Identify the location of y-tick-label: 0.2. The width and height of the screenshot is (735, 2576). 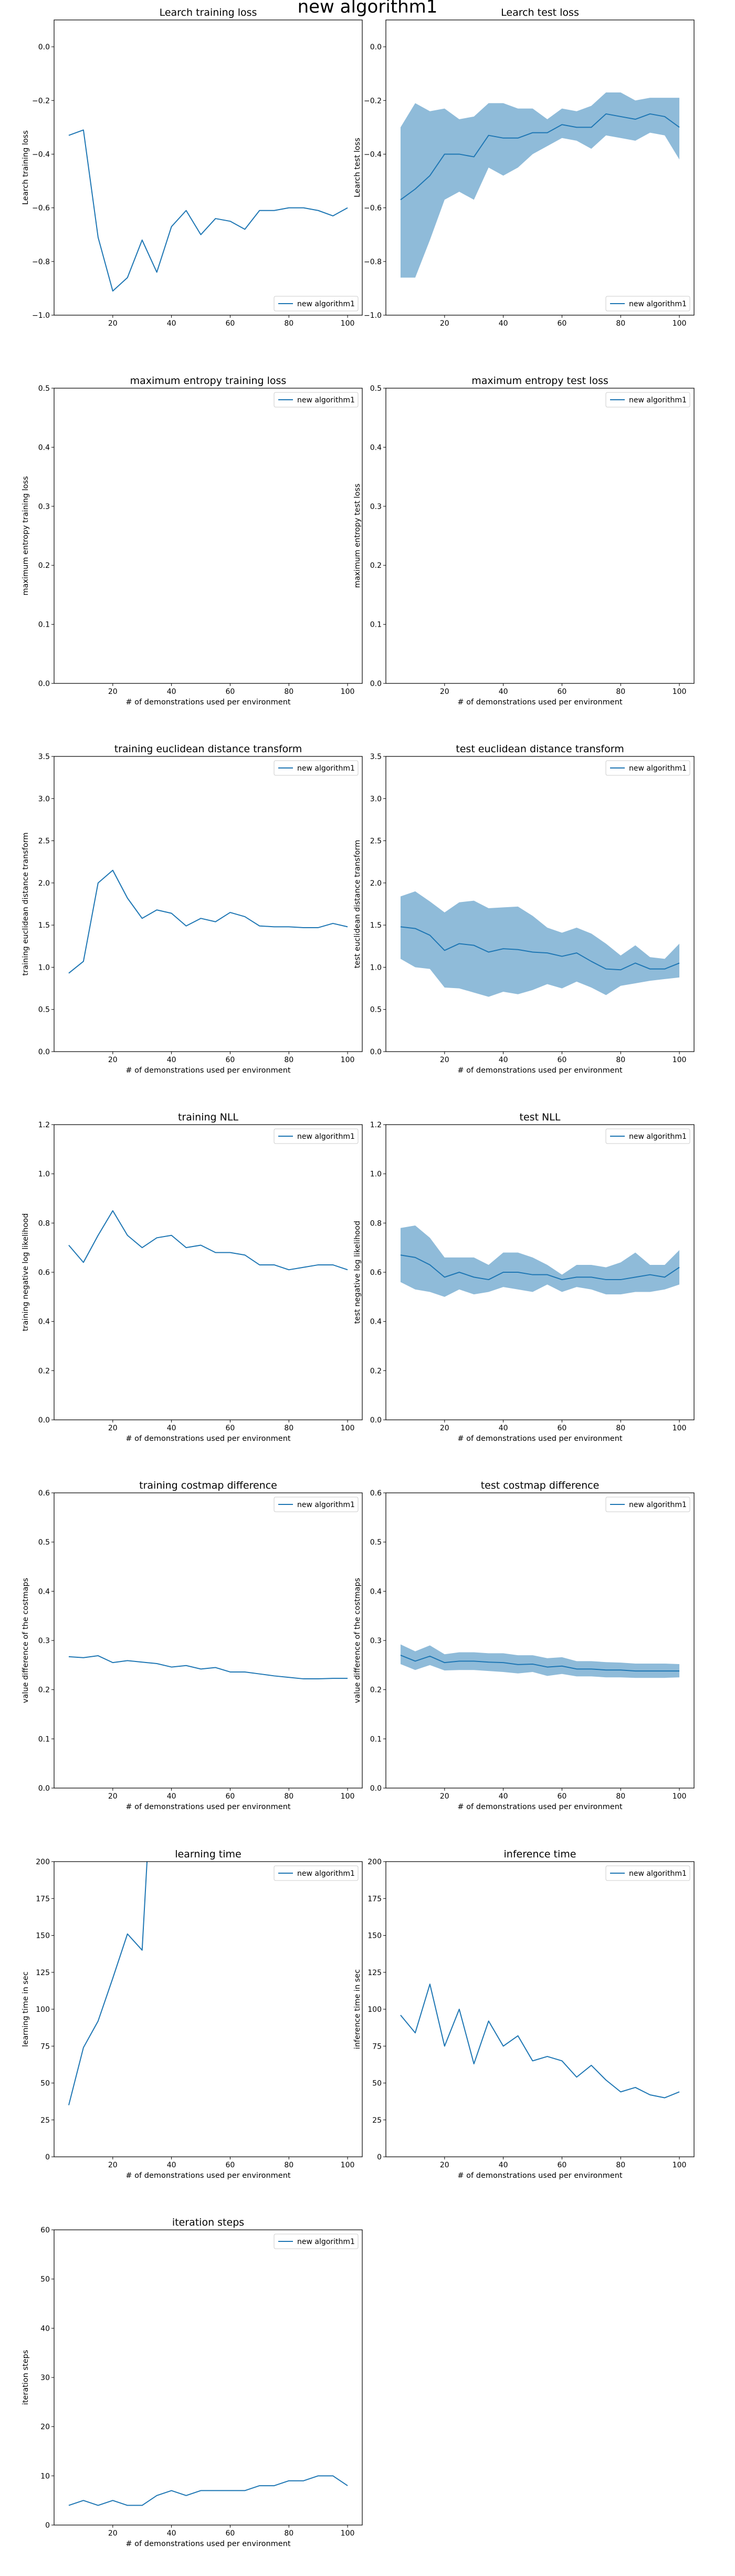
(376, 1371).